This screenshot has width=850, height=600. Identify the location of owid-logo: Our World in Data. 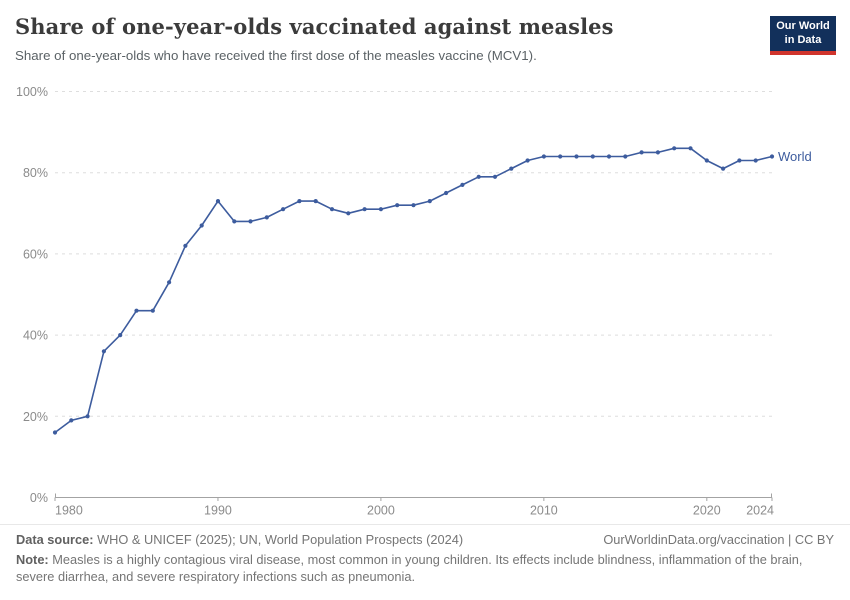
(803, 36).